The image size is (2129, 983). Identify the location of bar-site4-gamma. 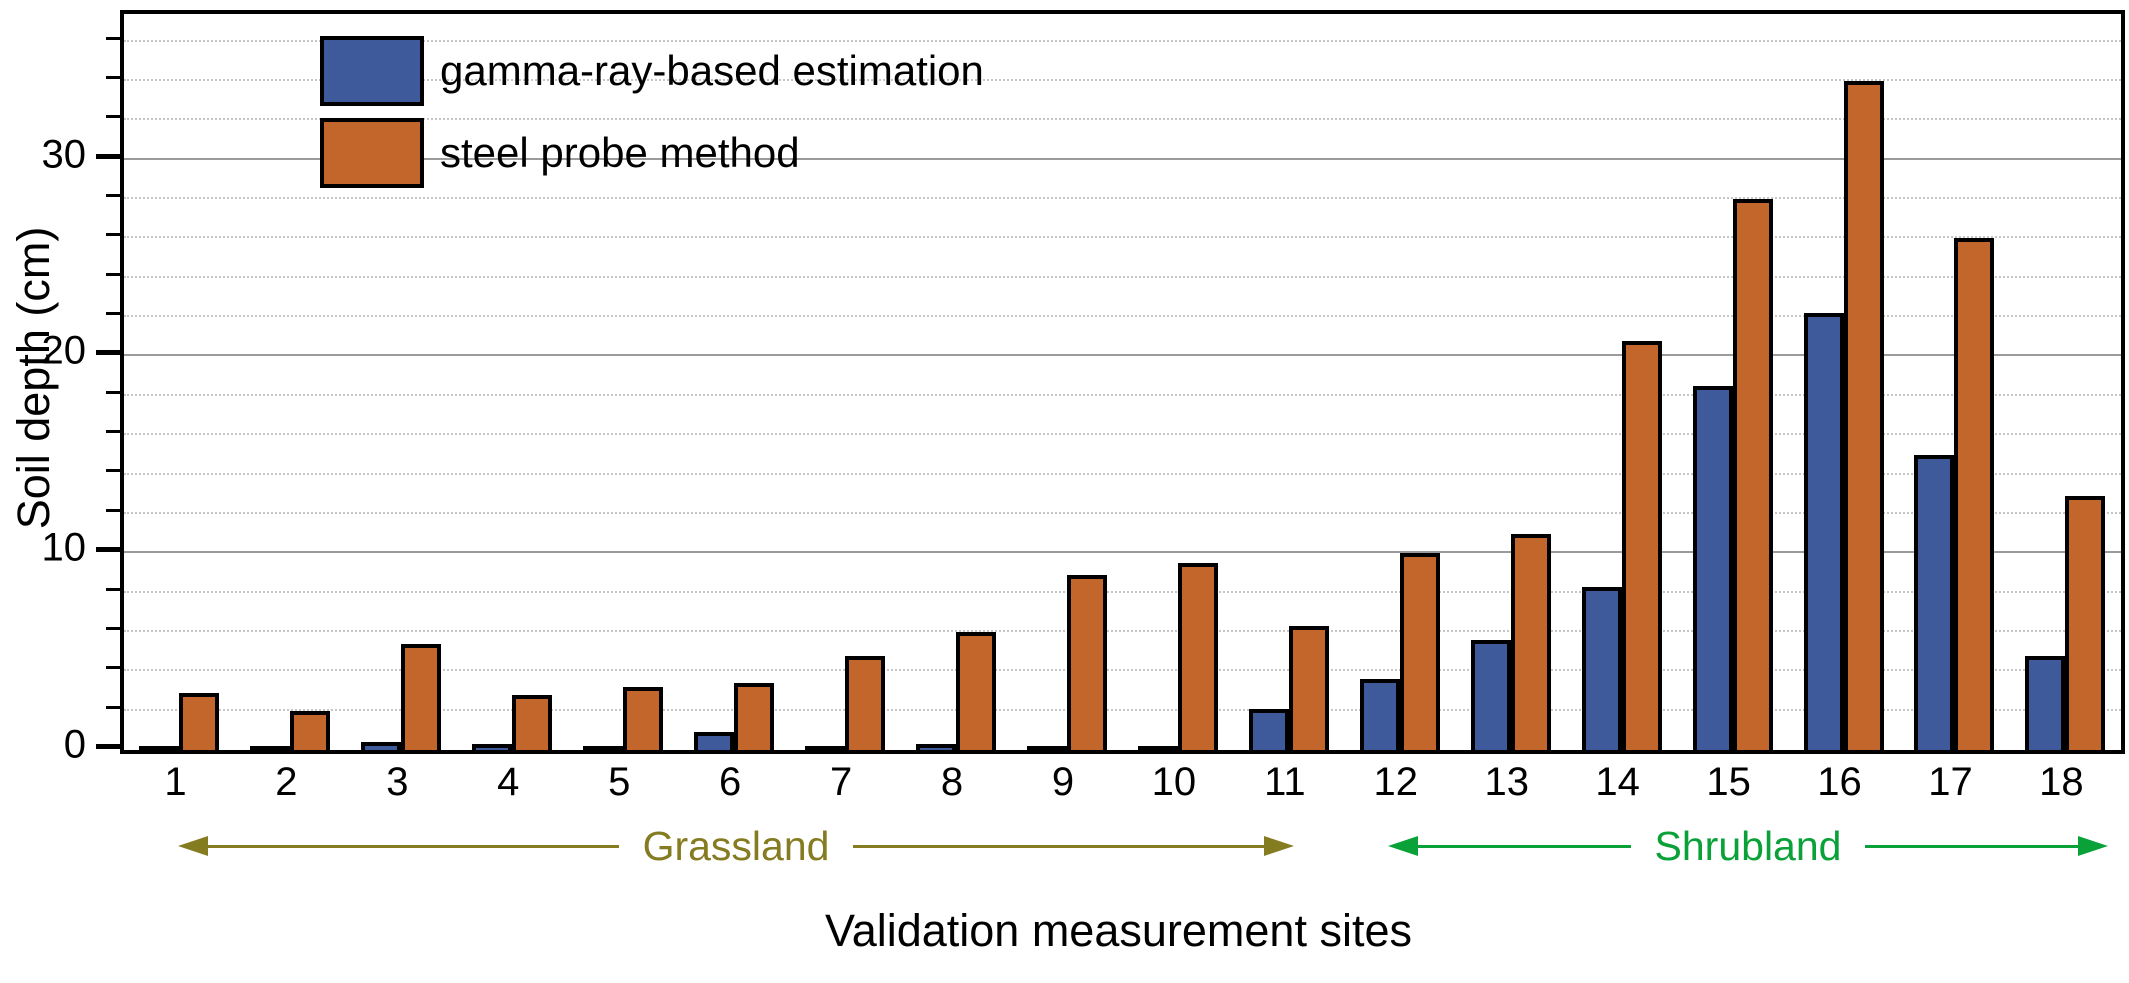
(492, 747).